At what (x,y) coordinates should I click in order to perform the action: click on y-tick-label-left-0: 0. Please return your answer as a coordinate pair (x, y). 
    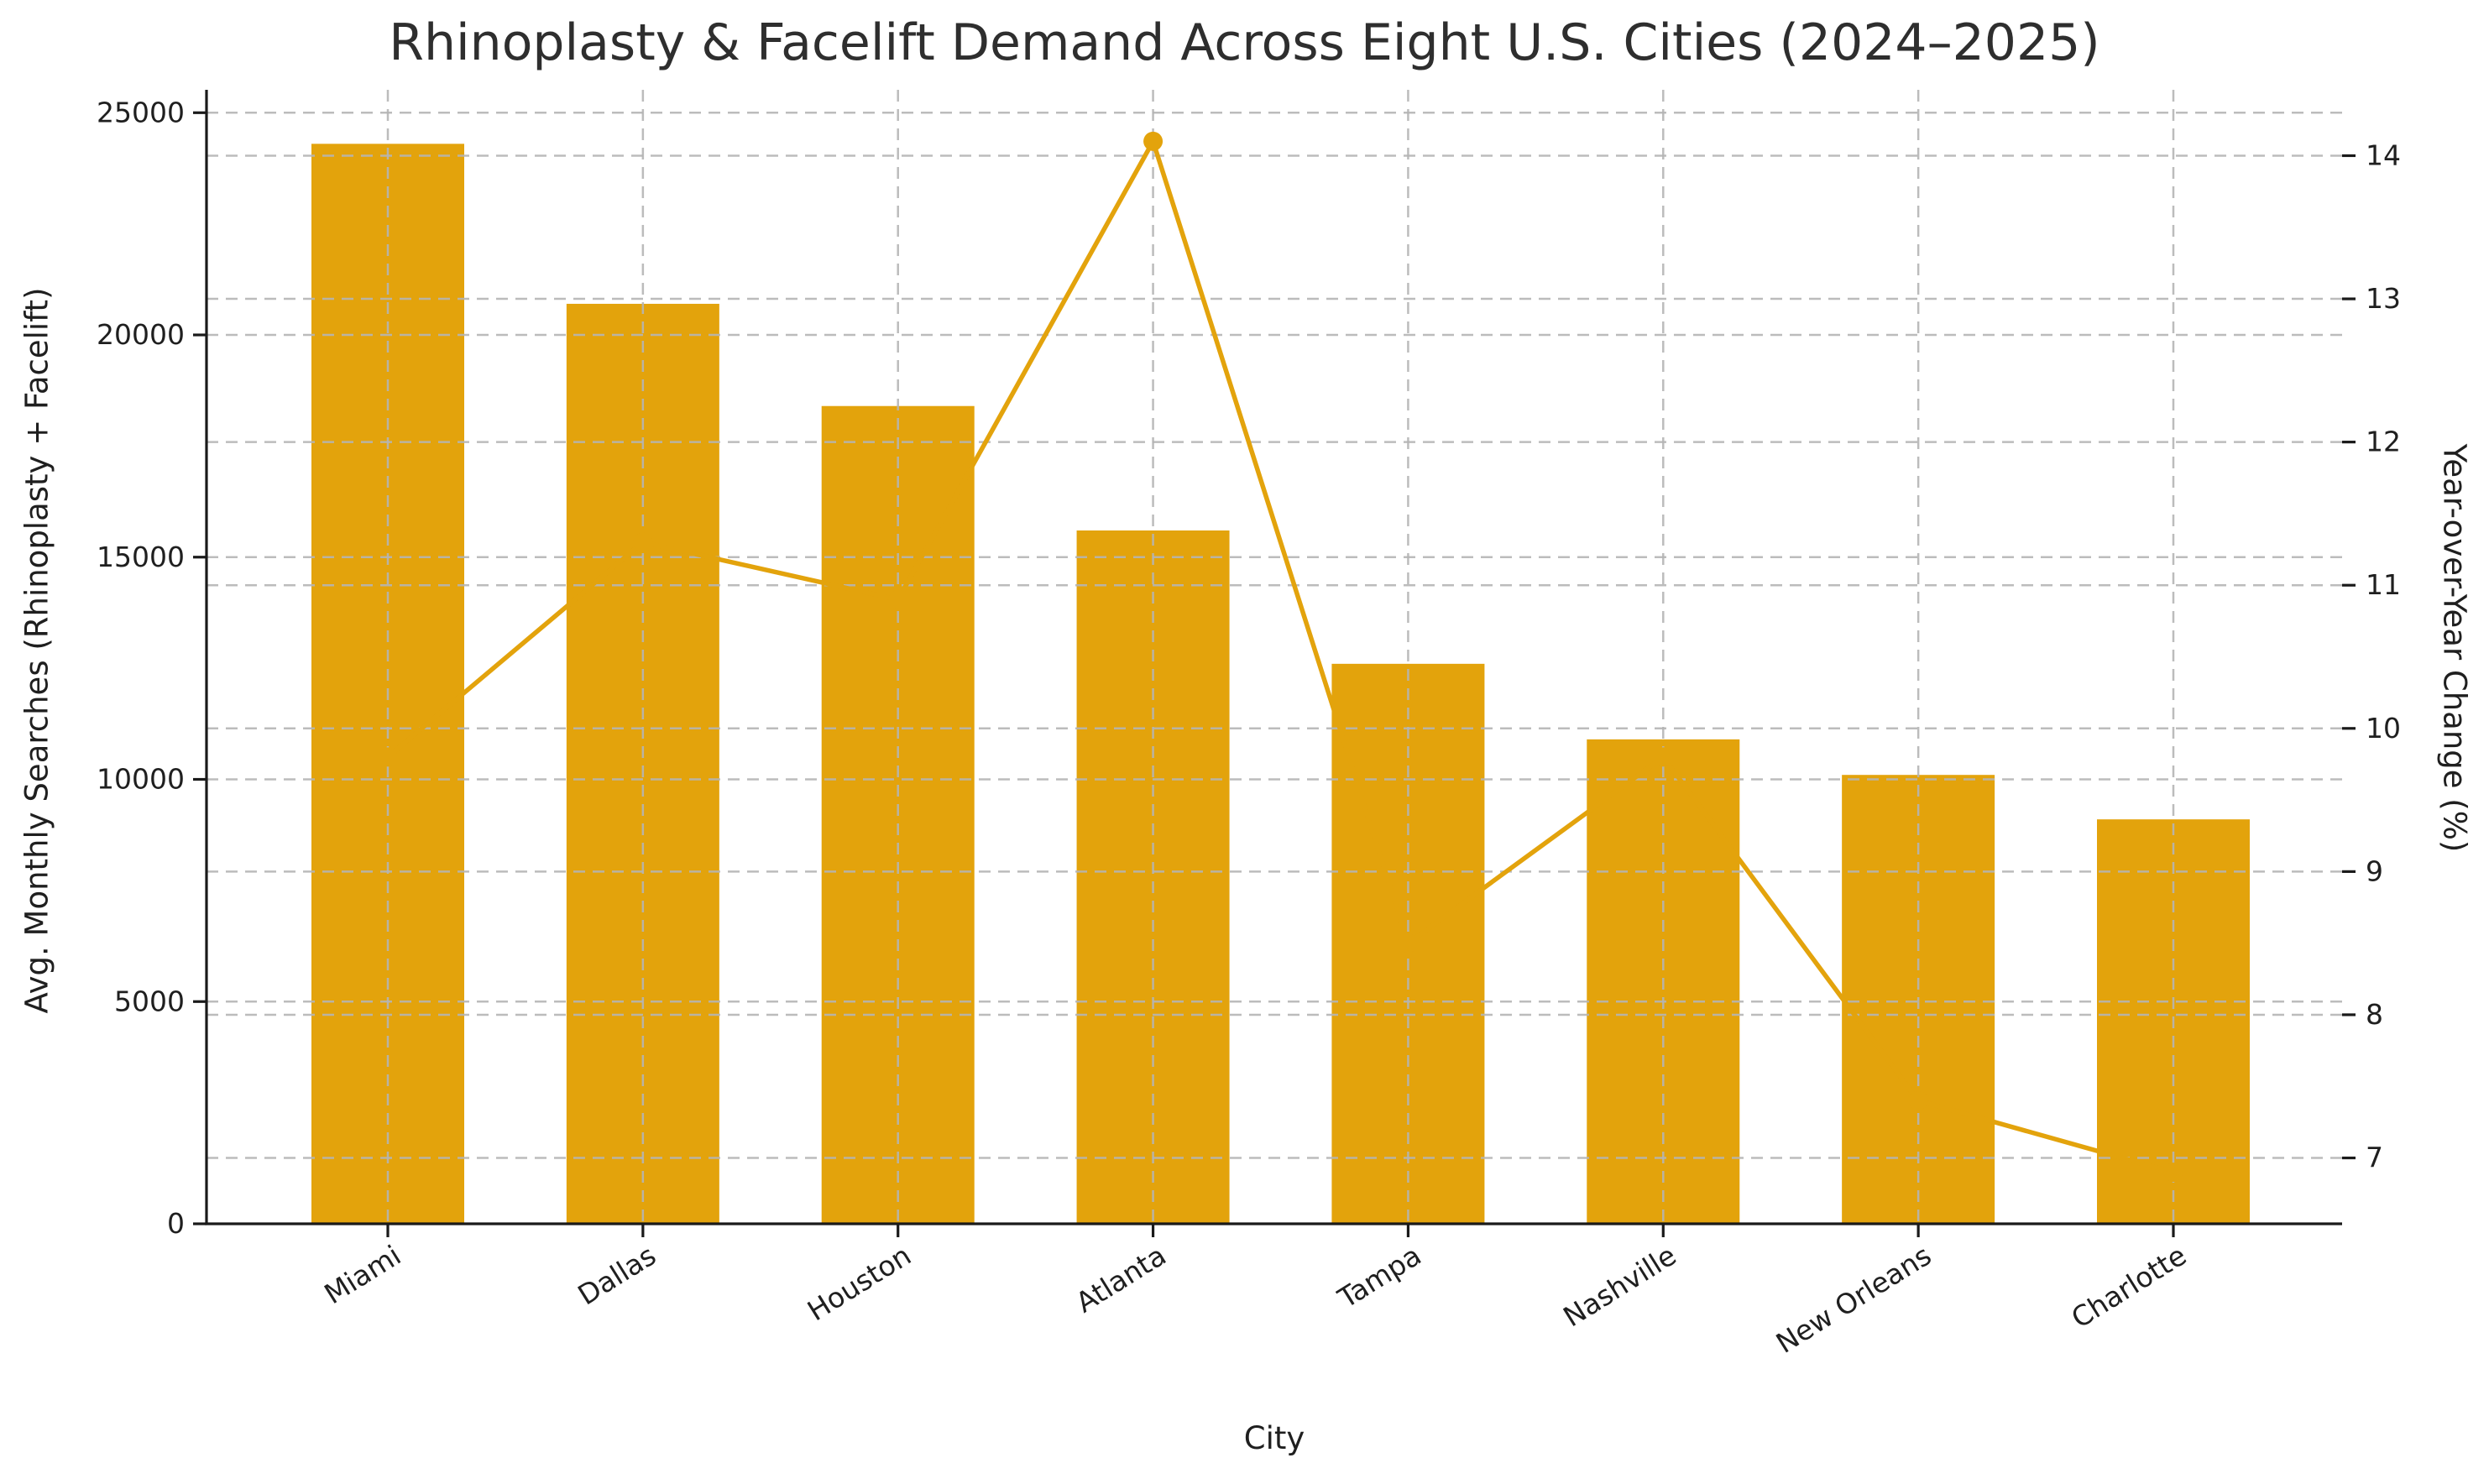
    Looking at the image, I should click on (176, 1223).